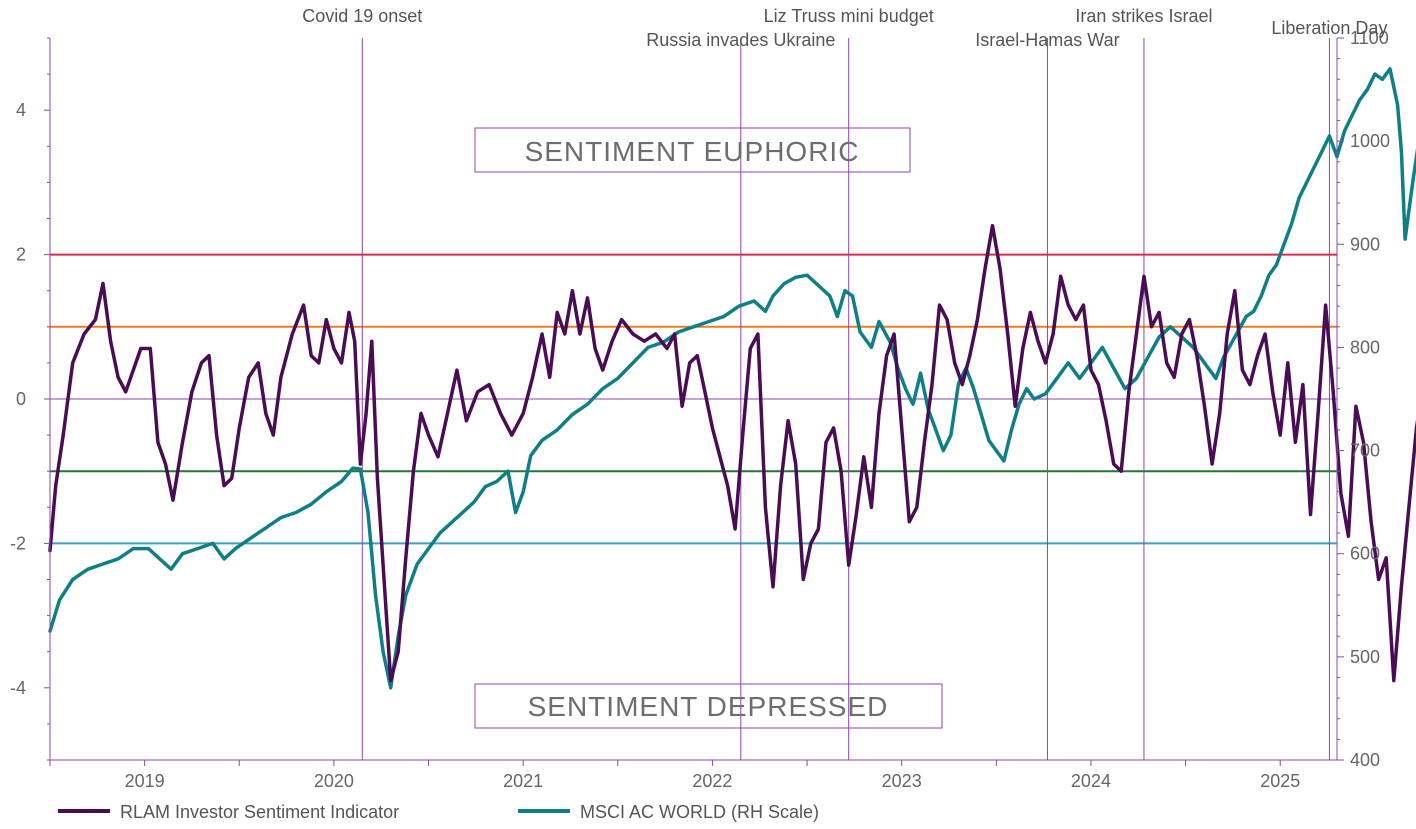 This screenshot has width=1416, height=829. Describe the element at coordinates (259, 812) in the screenshot. I see `legend-label-sentiment: RLAM Investor Sentiment Indicator` at that location.